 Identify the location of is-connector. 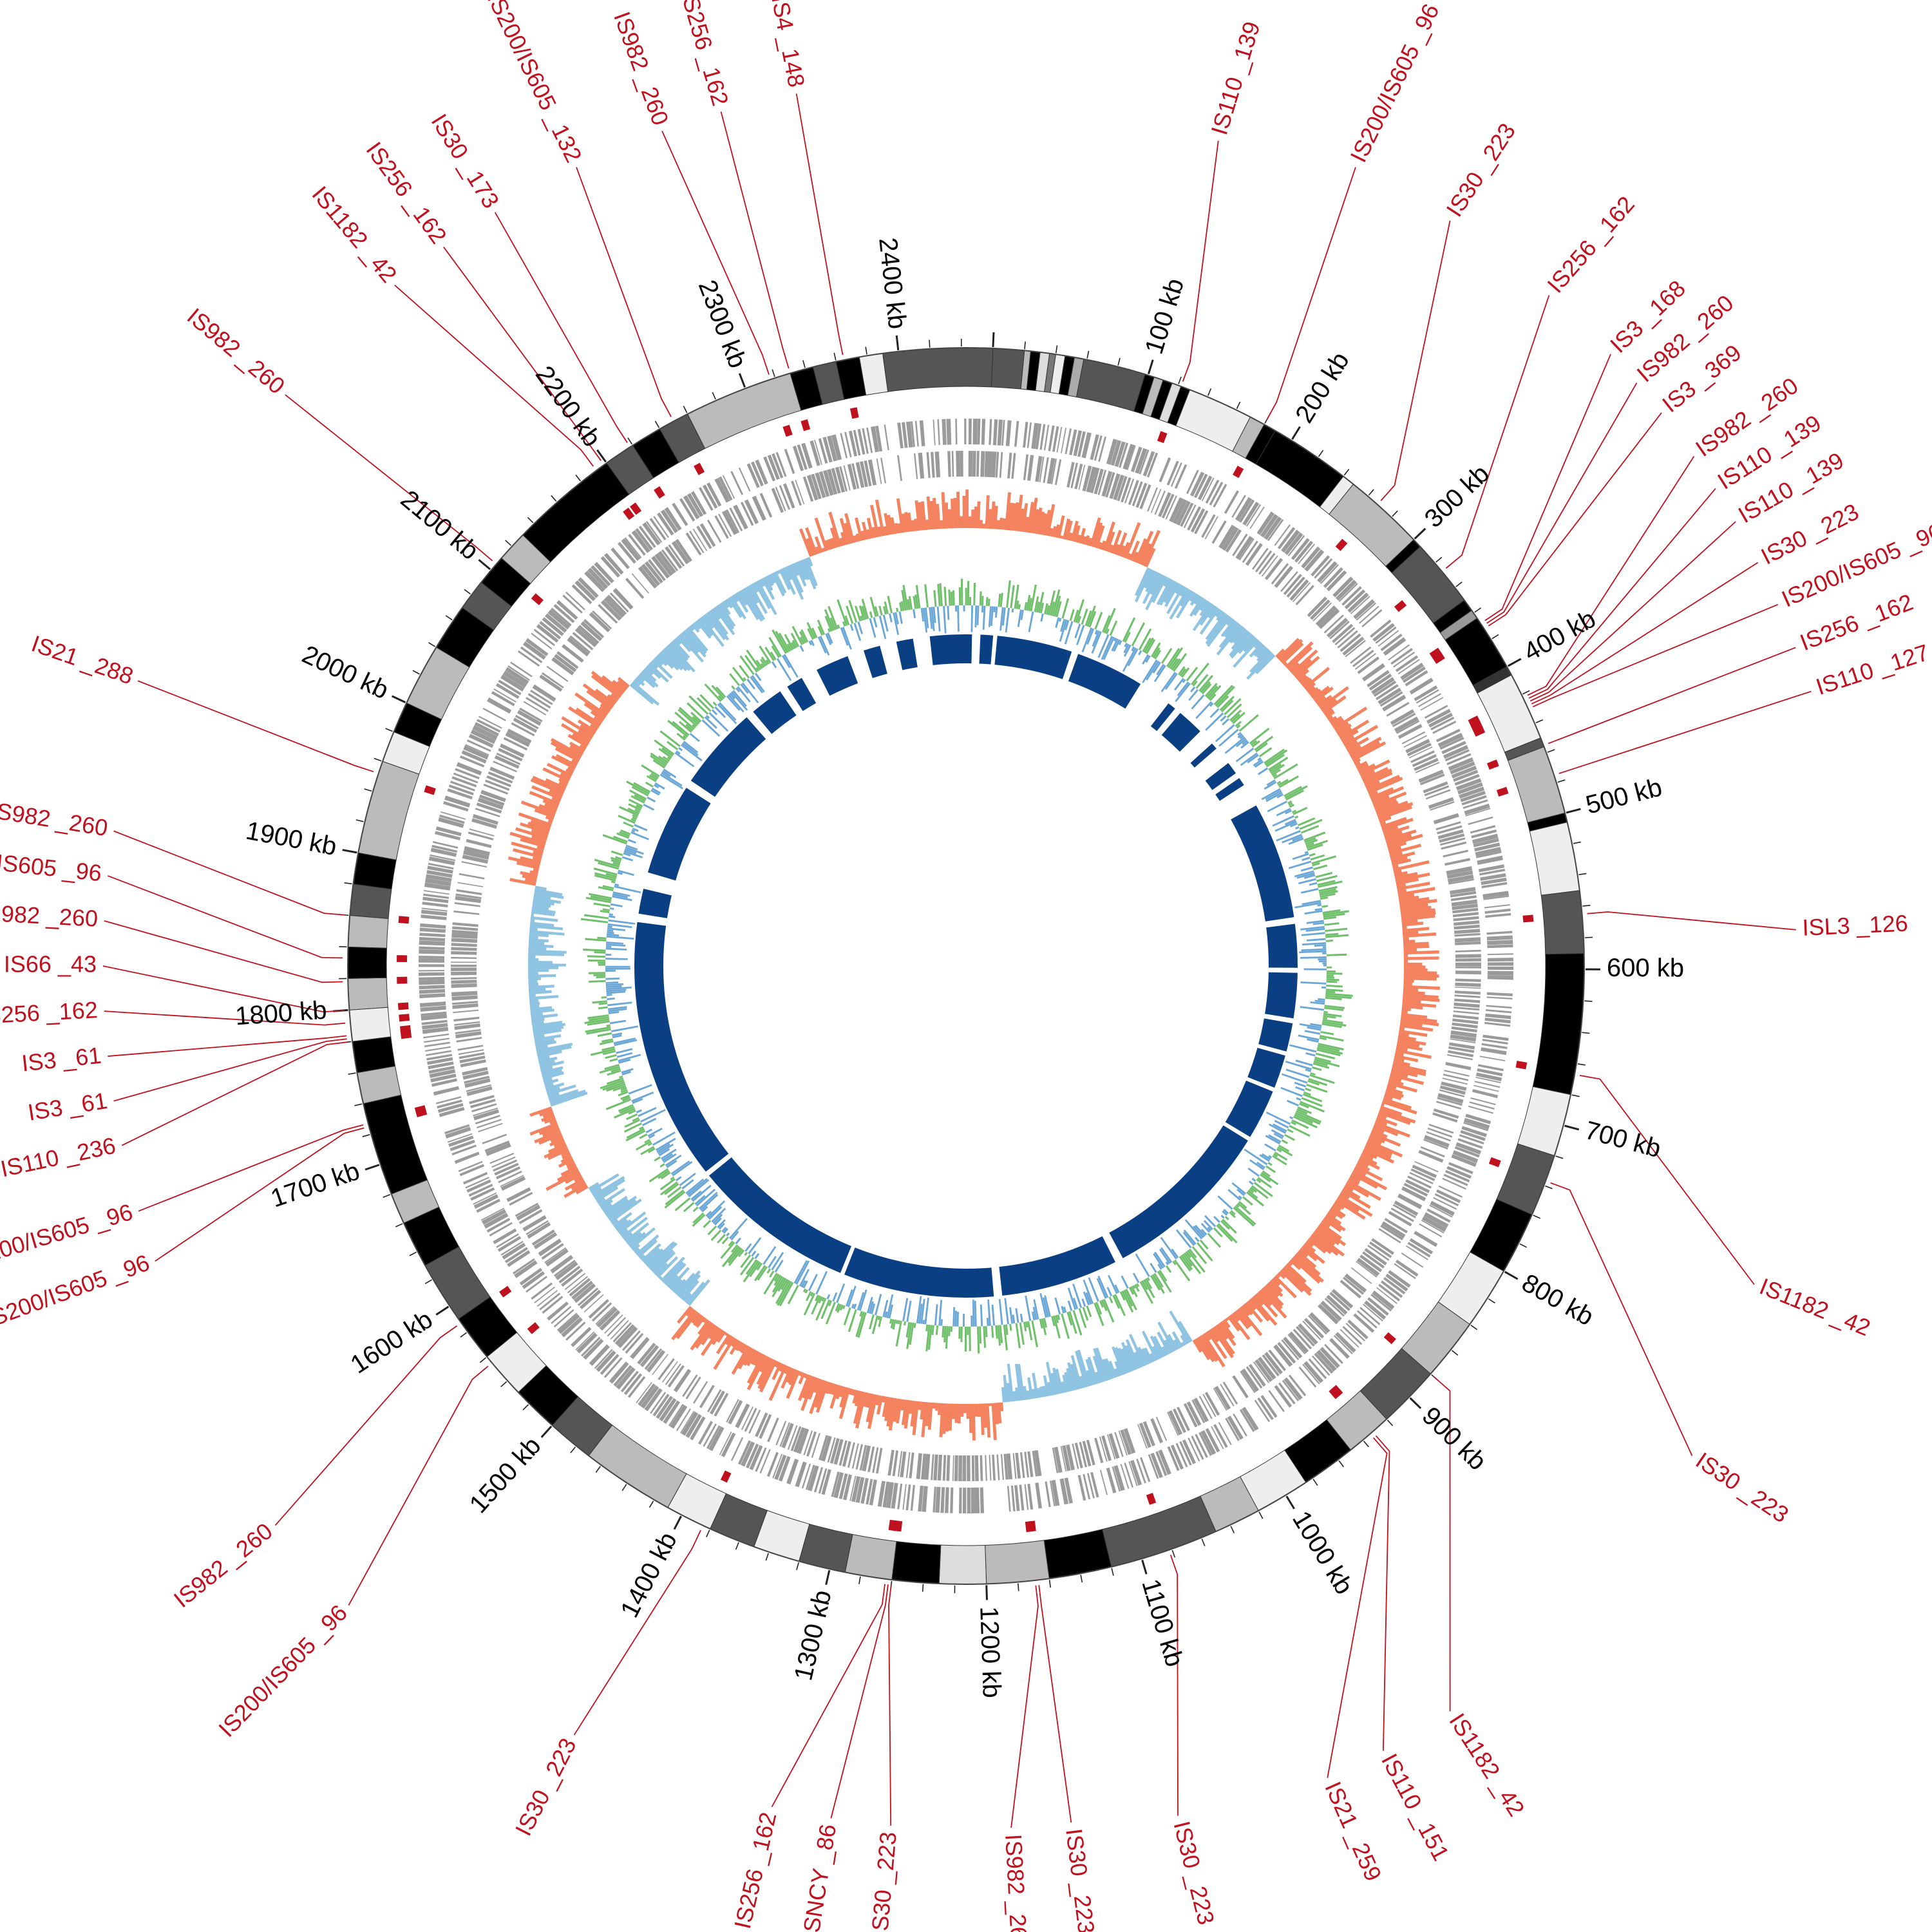
(1575, 519).